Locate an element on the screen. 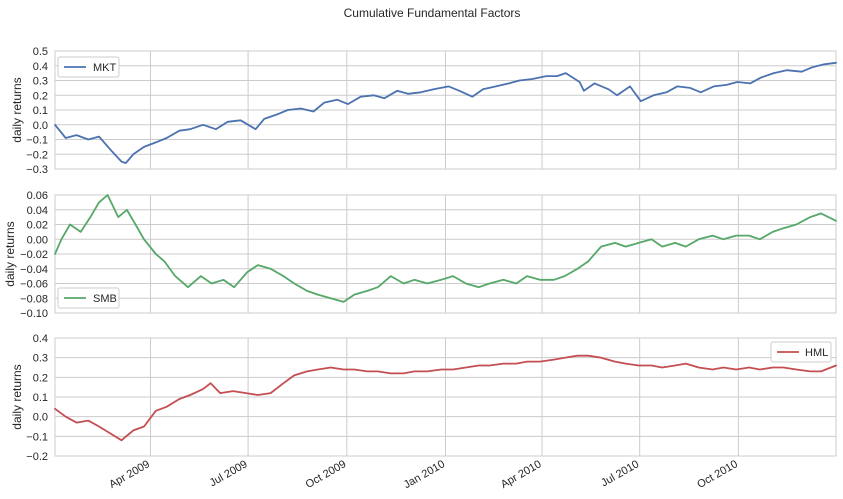 This screenshot has height=499, width=843. legend: SMB is located at coordinates (88, 298).